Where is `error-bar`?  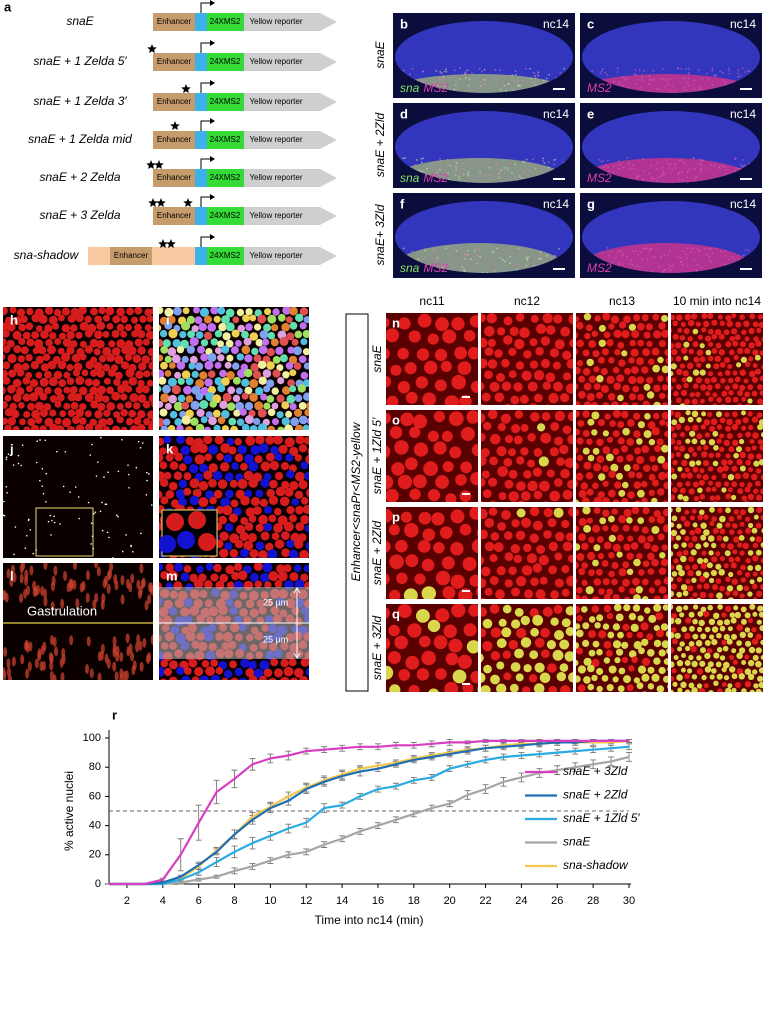 error-bar is located at coordinates (629, 747).